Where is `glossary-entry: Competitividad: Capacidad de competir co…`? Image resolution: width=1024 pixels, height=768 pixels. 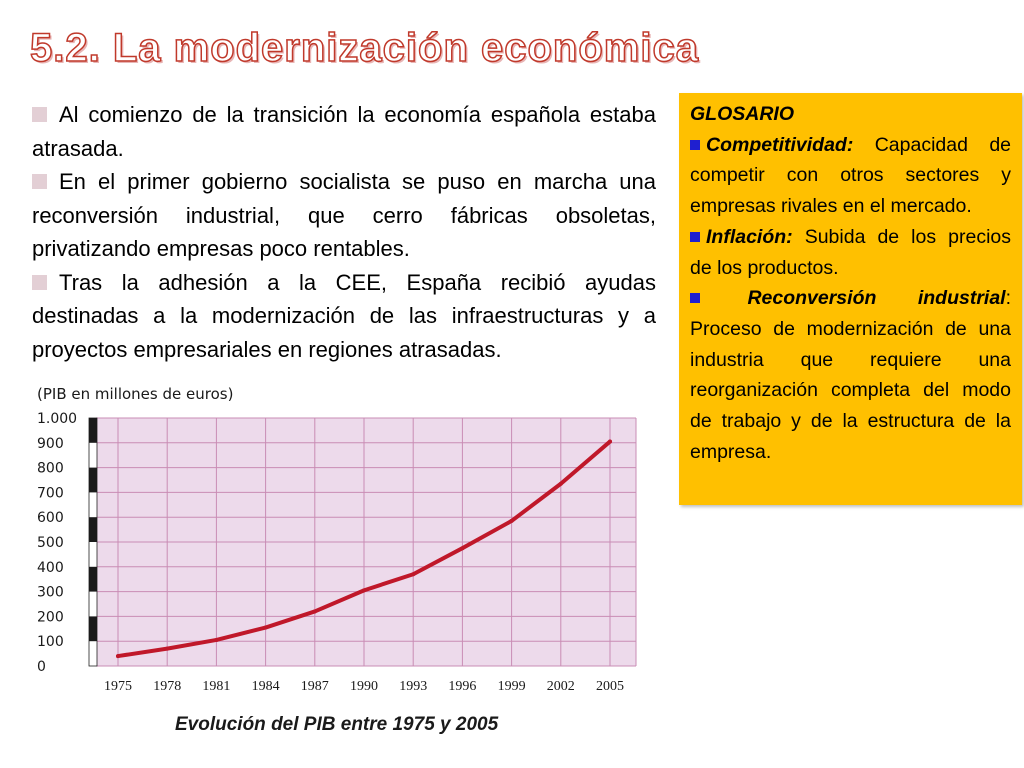
glossary-entry: Competitividad: Capacidad de competir co… is located at coordinates (850, 176).